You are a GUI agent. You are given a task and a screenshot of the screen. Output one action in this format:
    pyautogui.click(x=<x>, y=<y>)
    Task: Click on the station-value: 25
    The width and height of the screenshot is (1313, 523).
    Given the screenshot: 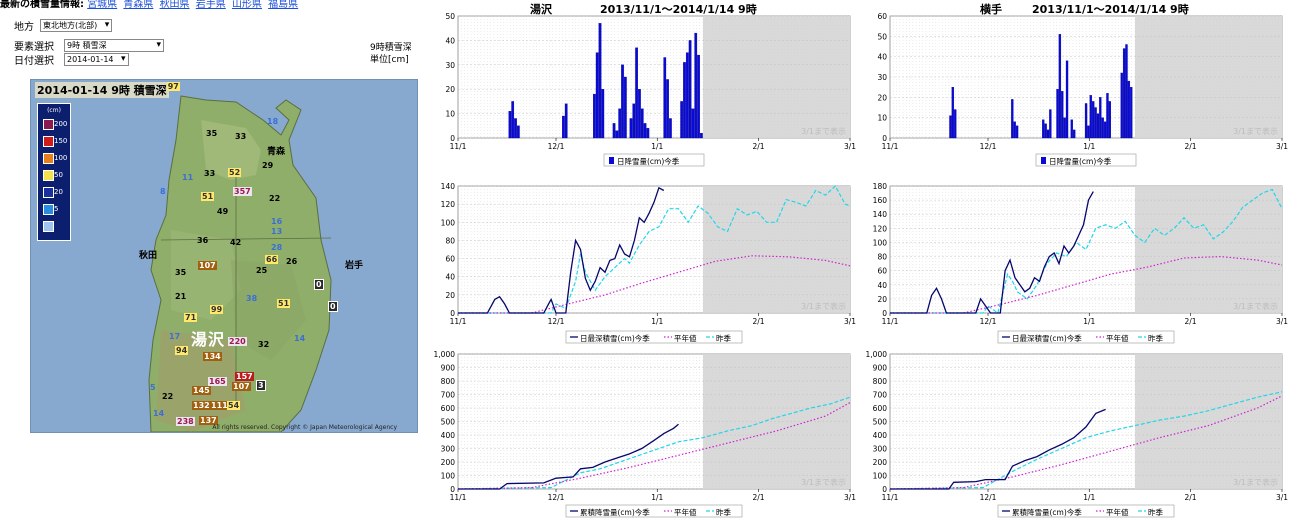 What is the action you would take?
    pyautogui.click(x=262, y=270)
    